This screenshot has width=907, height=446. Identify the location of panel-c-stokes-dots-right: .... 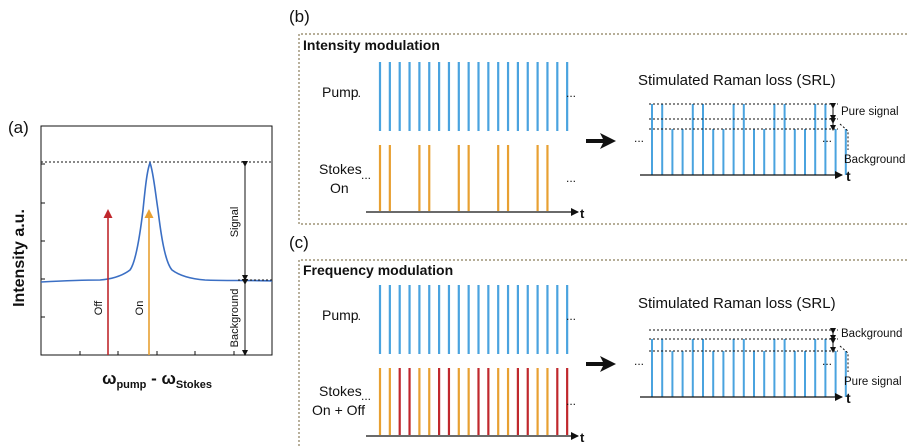
(571, 401).